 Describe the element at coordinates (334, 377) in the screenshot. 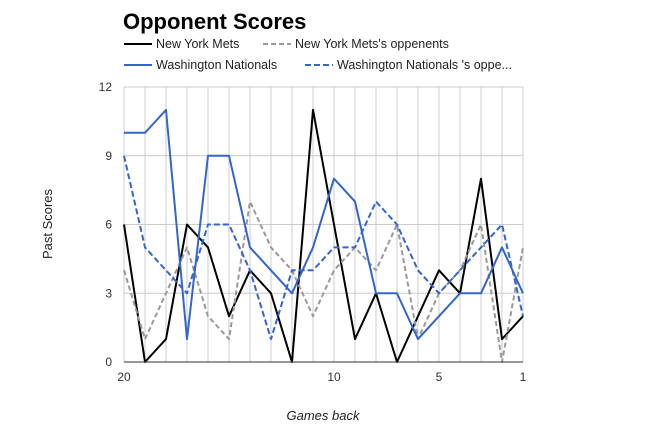

I see `x-tick-label: 10` at that location.